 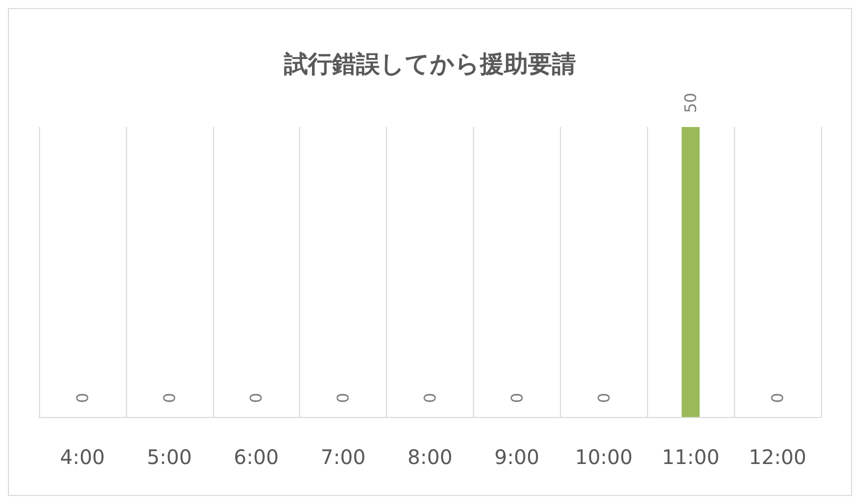 I want to click on x-tick-label: 11:00, so click(x=691, y=457).